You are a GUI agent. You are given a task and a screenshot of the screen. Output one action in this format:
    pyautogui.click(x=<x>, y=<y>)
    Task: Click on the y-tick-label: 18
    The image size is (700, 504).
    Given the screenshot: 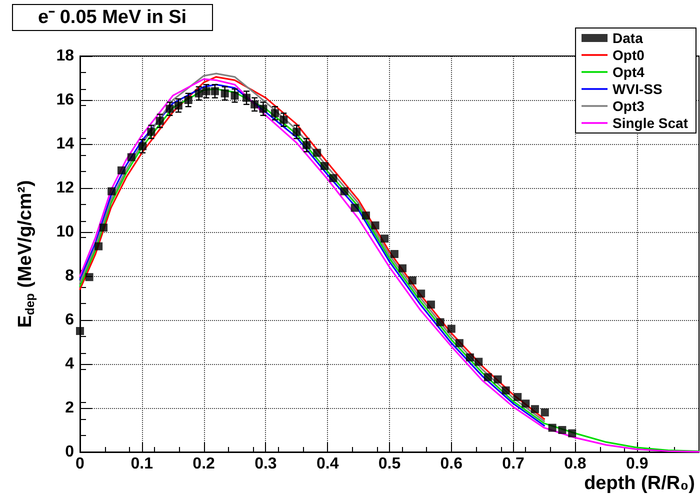 What is the action you would take?
    pyautogui.click(x=65, y=56)
    